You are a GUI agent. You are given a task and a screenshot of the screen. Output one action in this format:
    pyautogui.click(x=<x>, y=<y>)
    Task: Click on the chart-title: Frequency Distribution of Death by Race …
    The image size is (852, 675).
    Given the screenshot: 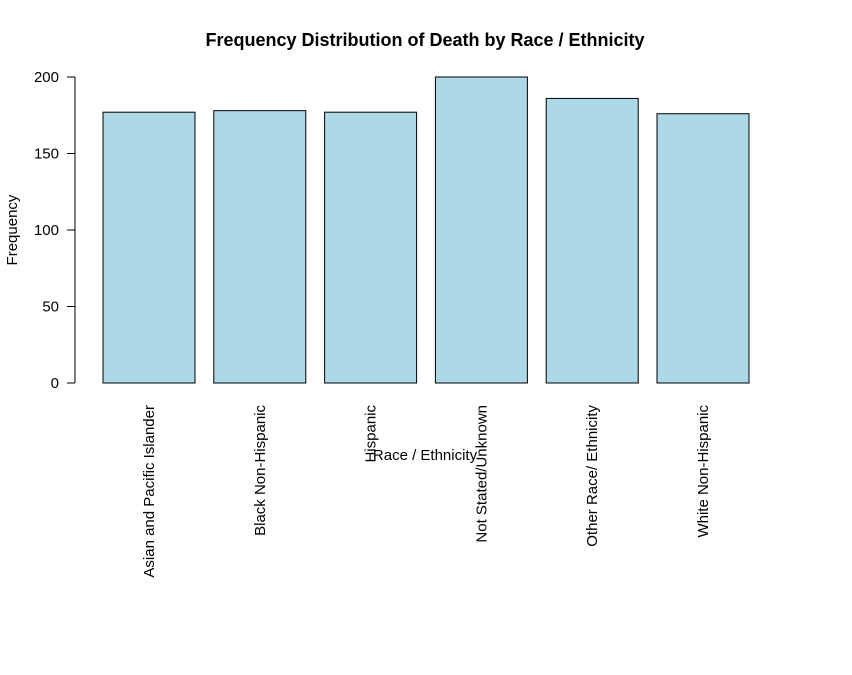 What is the action you would take?
    pyautogui.click(x=424, y=40)
    